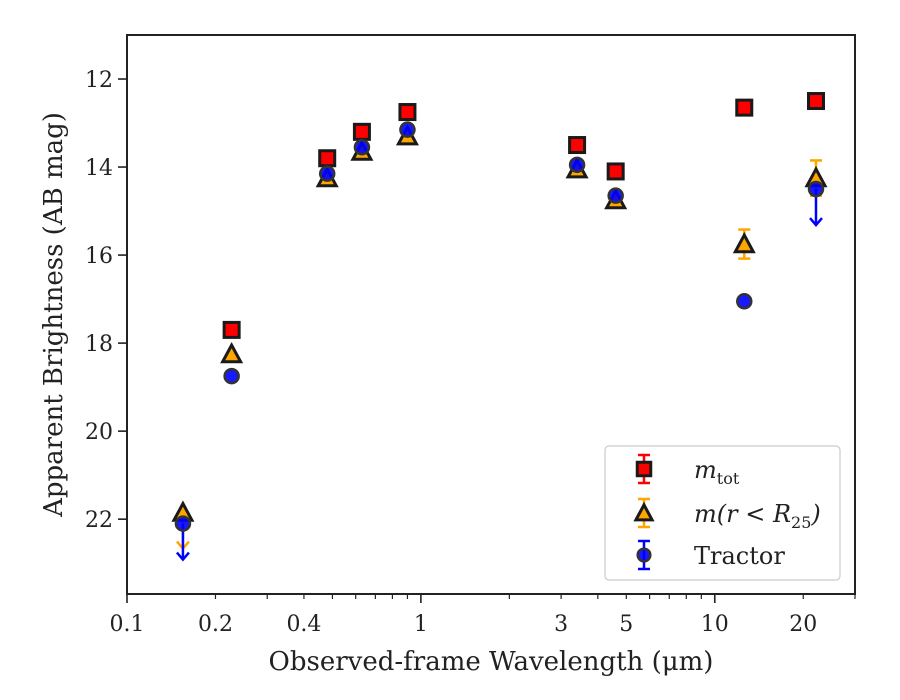  I want to click on x-tick-label: 20, so click(803, 624).